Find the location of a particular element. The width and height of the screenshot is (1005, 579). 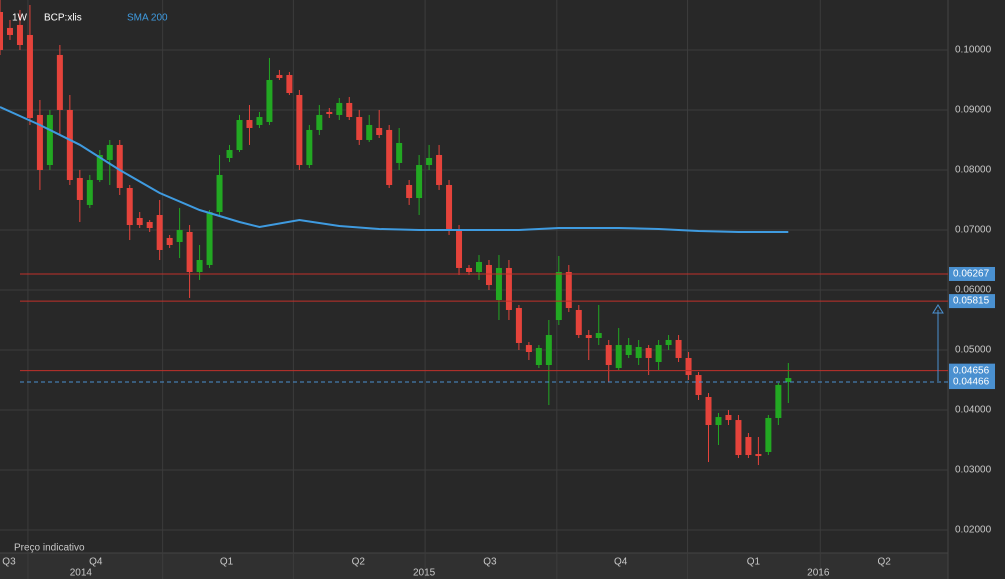

y-tick-label: 0.07000 is located at coordinates (973, 230).